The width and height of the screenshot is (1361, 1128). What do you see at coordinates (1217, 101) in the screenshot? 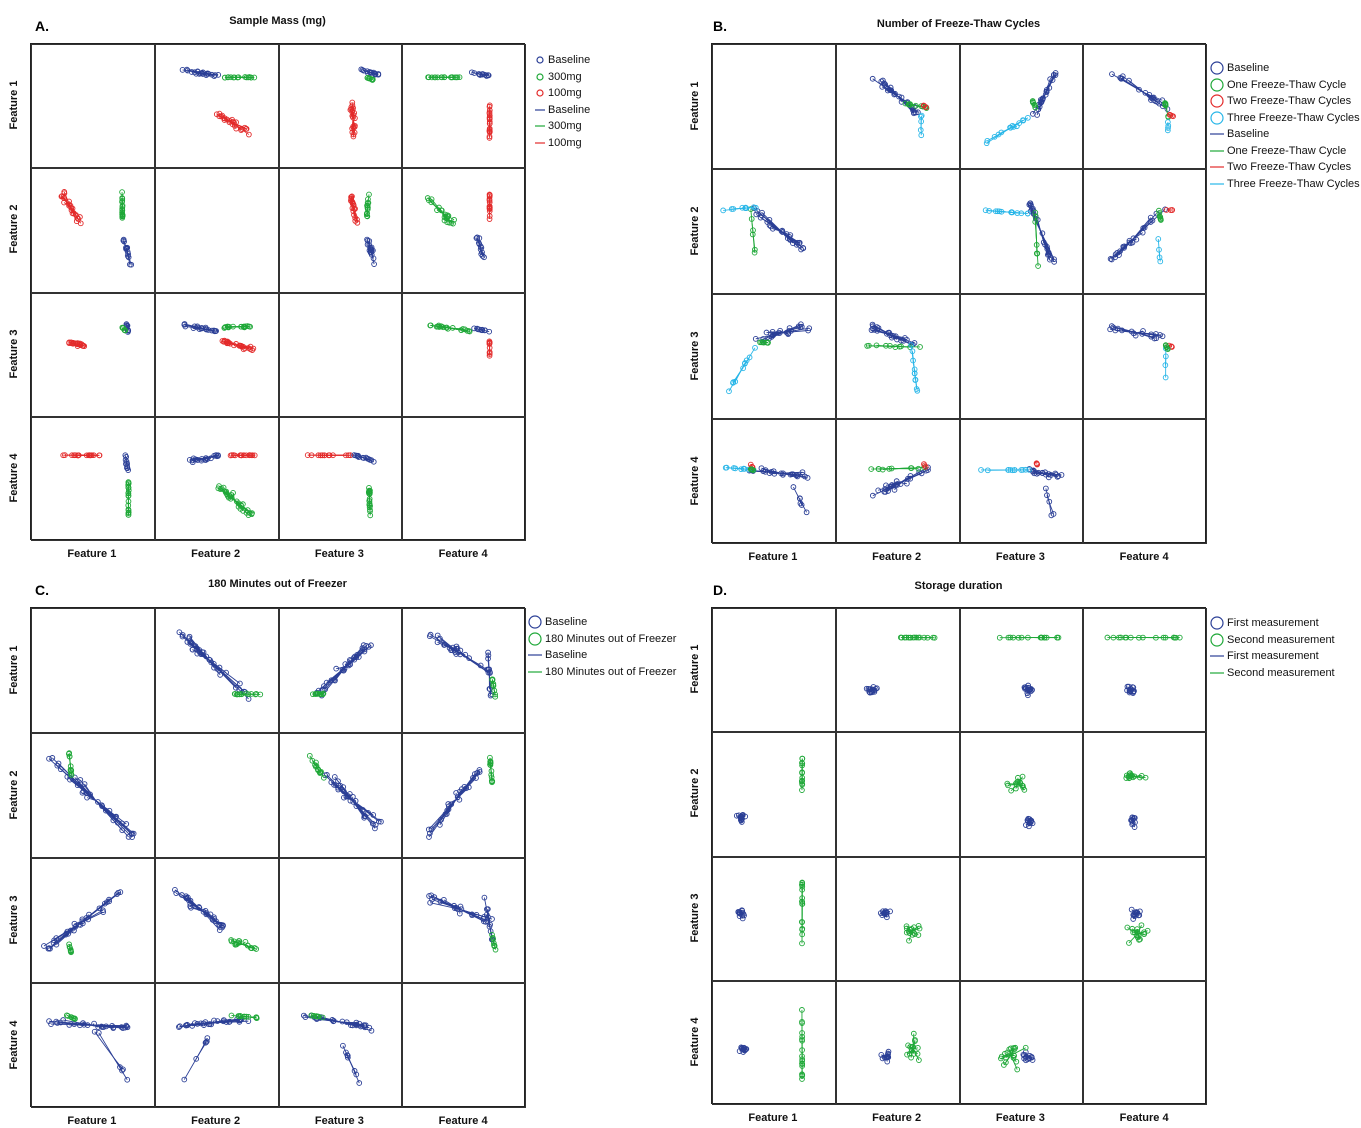
I see `legend-marker-circle` at bounding box center [1217, 101].